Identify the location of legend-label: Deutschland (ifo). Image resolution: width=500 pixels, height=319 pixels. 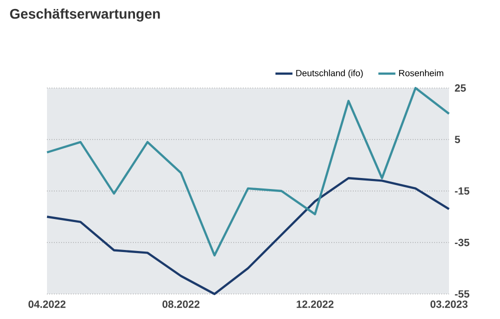
(329, 74).